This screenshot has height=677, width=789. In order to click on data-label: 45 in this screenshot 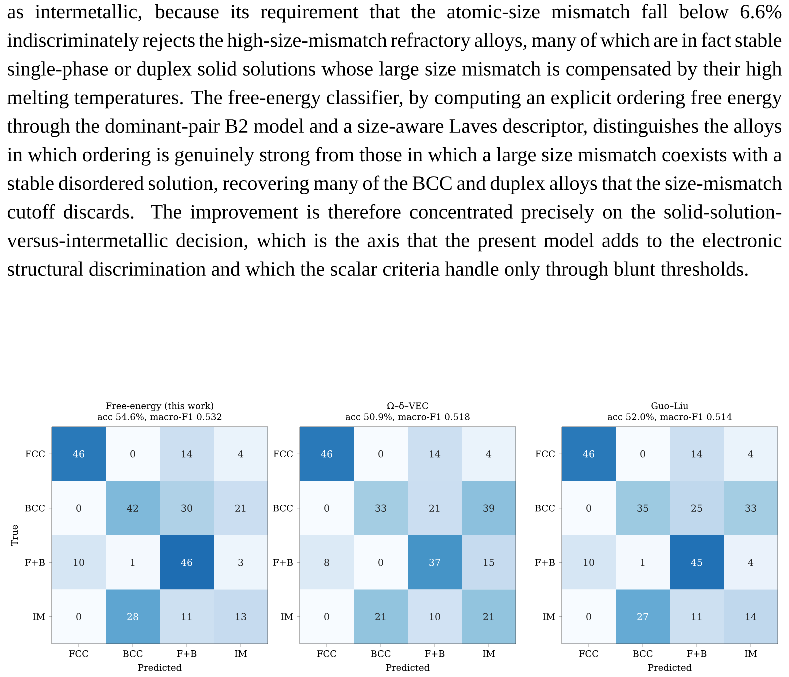, I will do `click(696, 562)`.